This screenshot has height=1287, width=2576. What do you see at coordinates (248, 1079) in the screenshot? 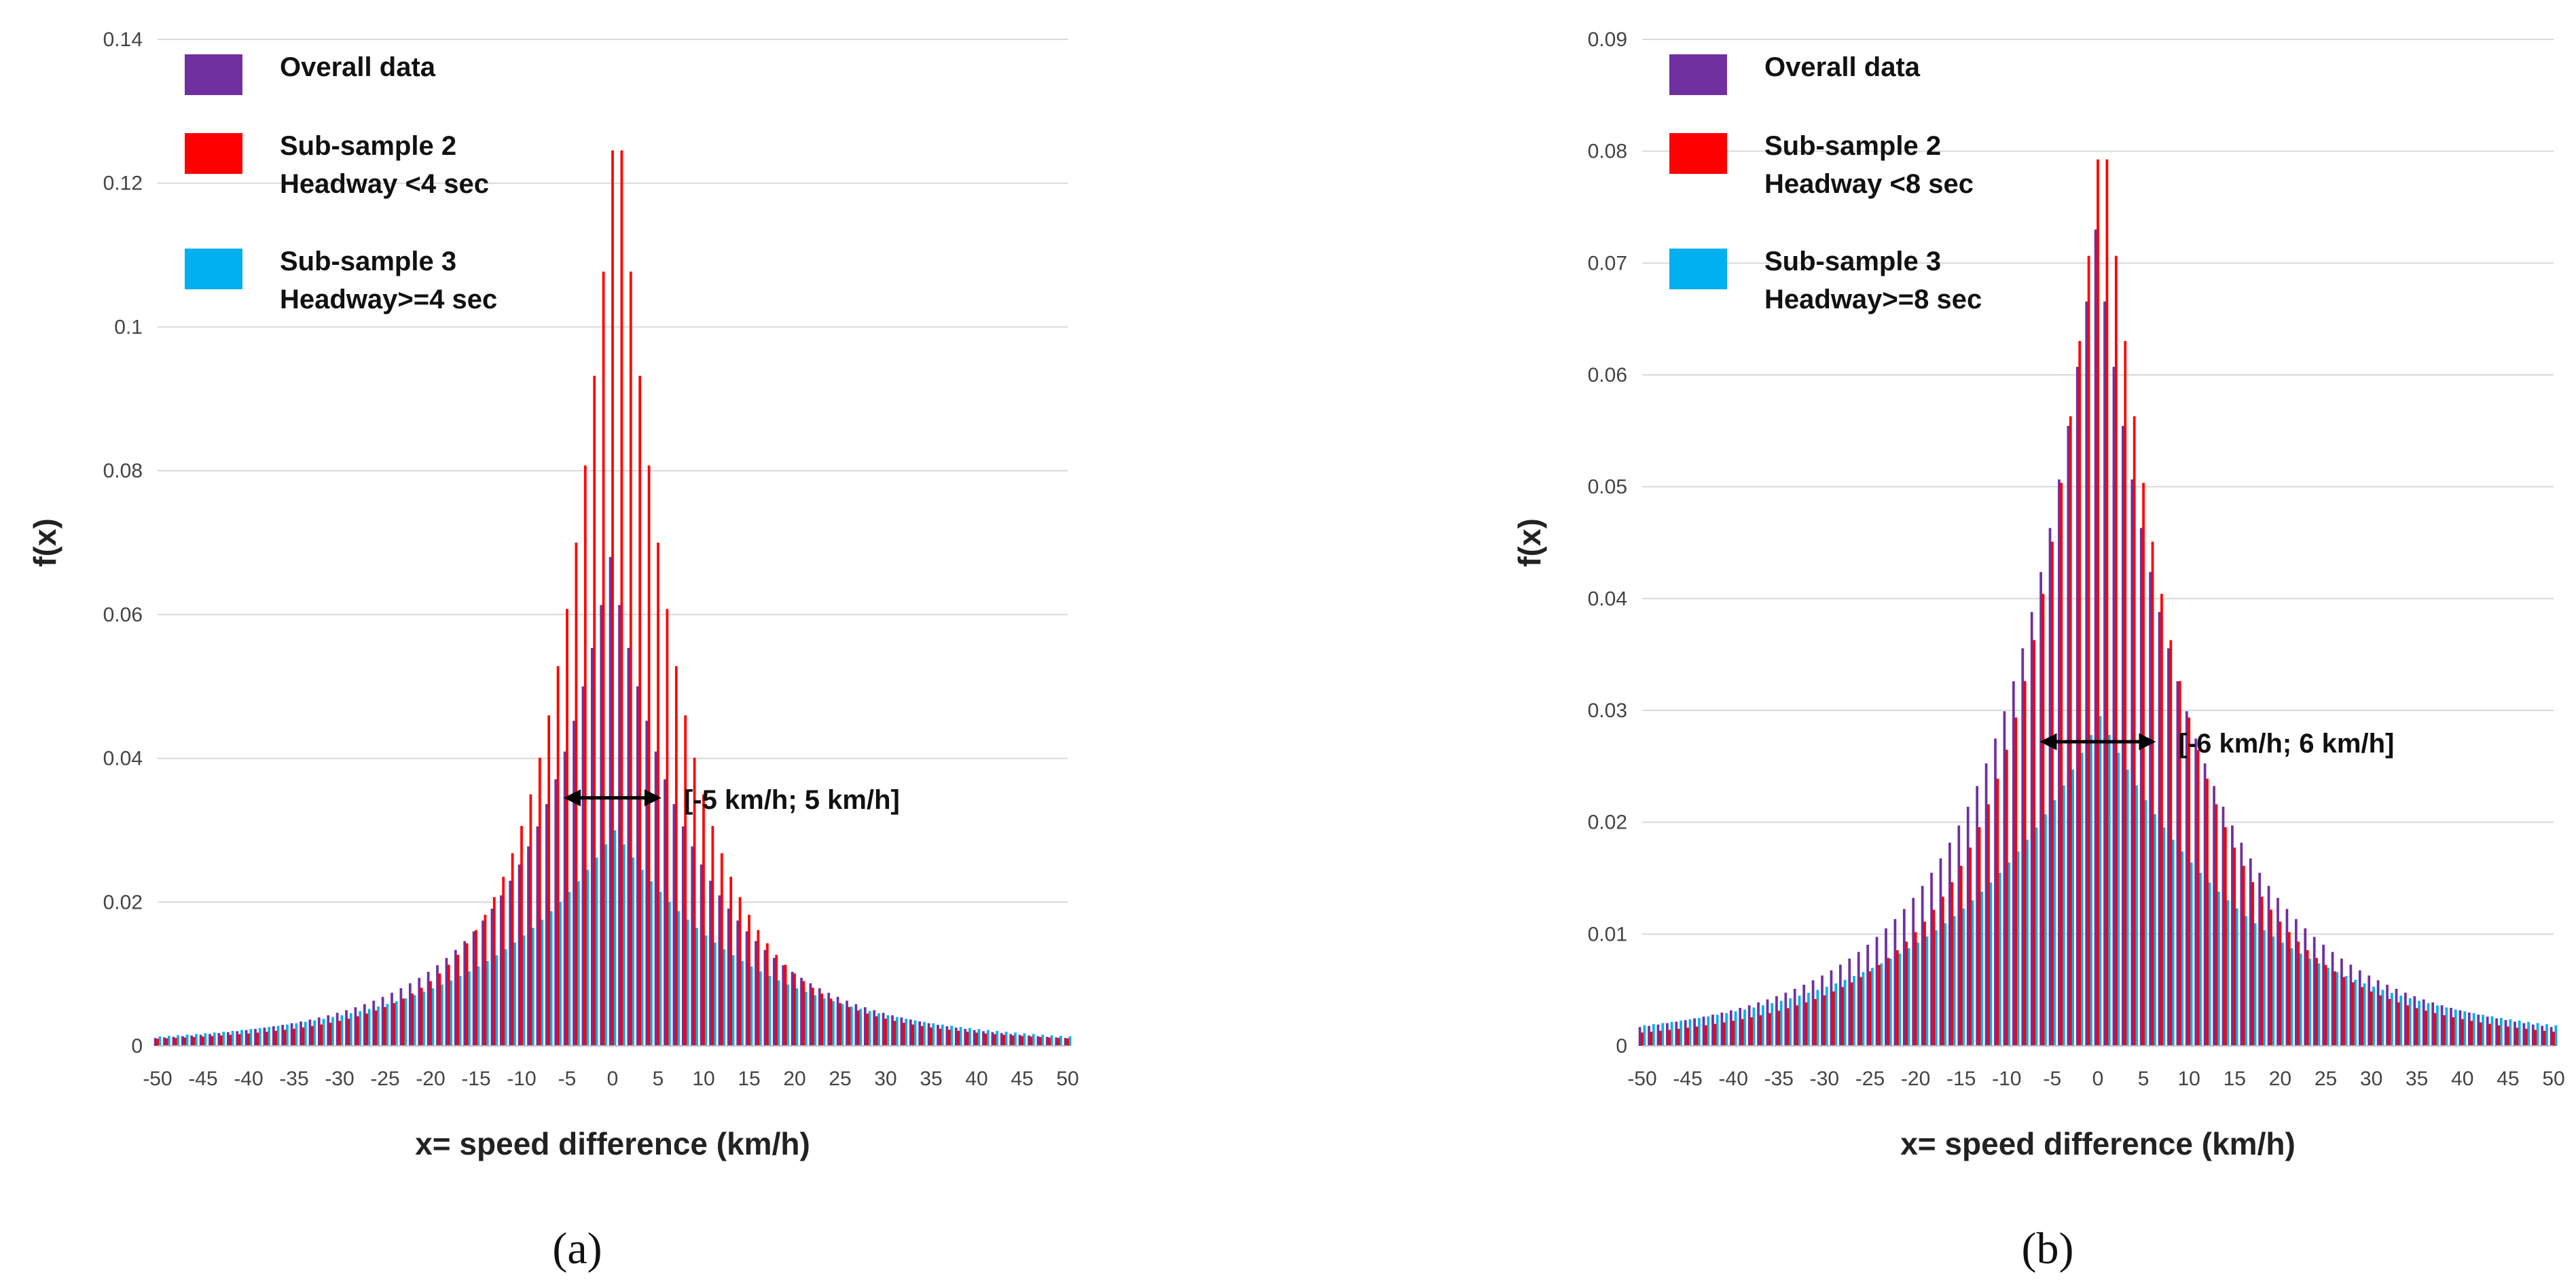
I see `x-tick-label: -40` at bounding box center [248, 1079].